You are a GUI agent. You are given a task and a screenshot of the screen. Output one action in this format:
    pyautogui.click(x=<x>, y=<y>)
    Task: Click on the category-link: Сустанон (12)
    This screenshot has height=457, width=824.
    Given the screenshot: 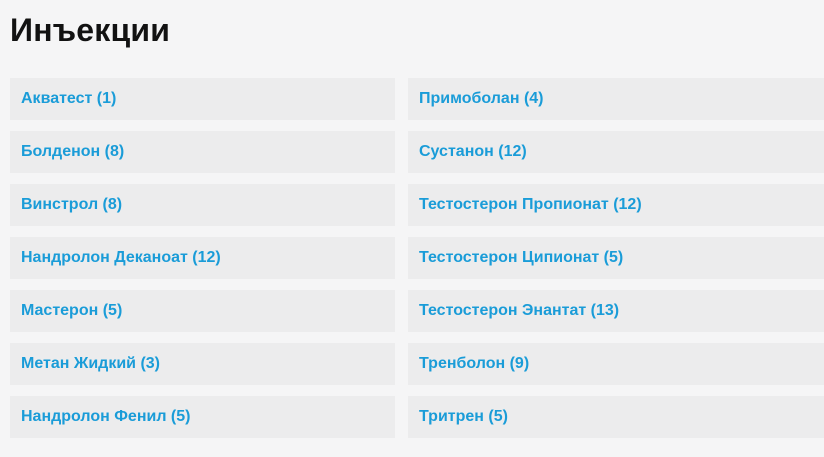 What is the action you would take?
    pyautogui.click(x=473, y=151)
    